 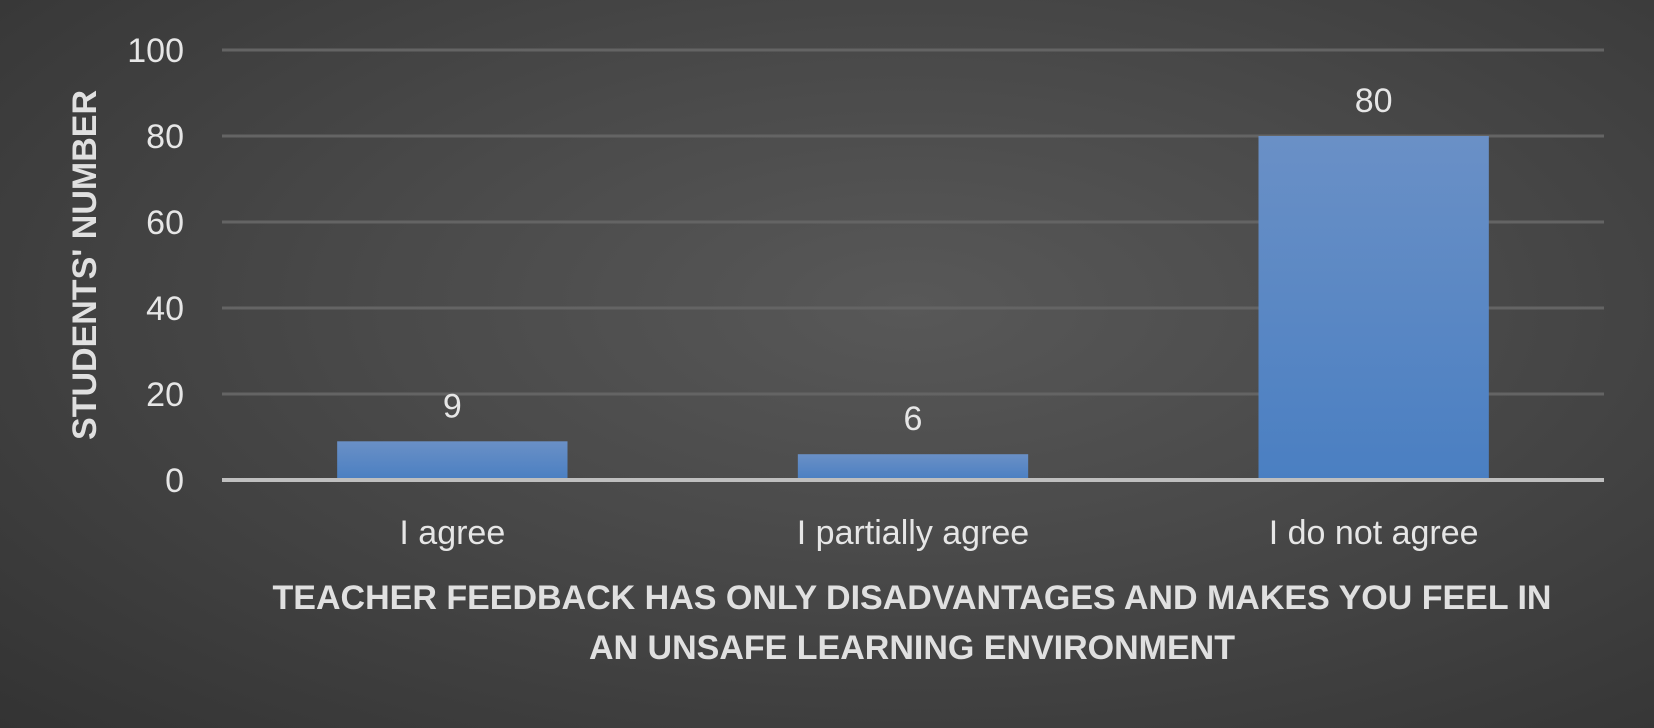 I want to click on x-tick-label: I partially agree, so click(x=913, y=533).